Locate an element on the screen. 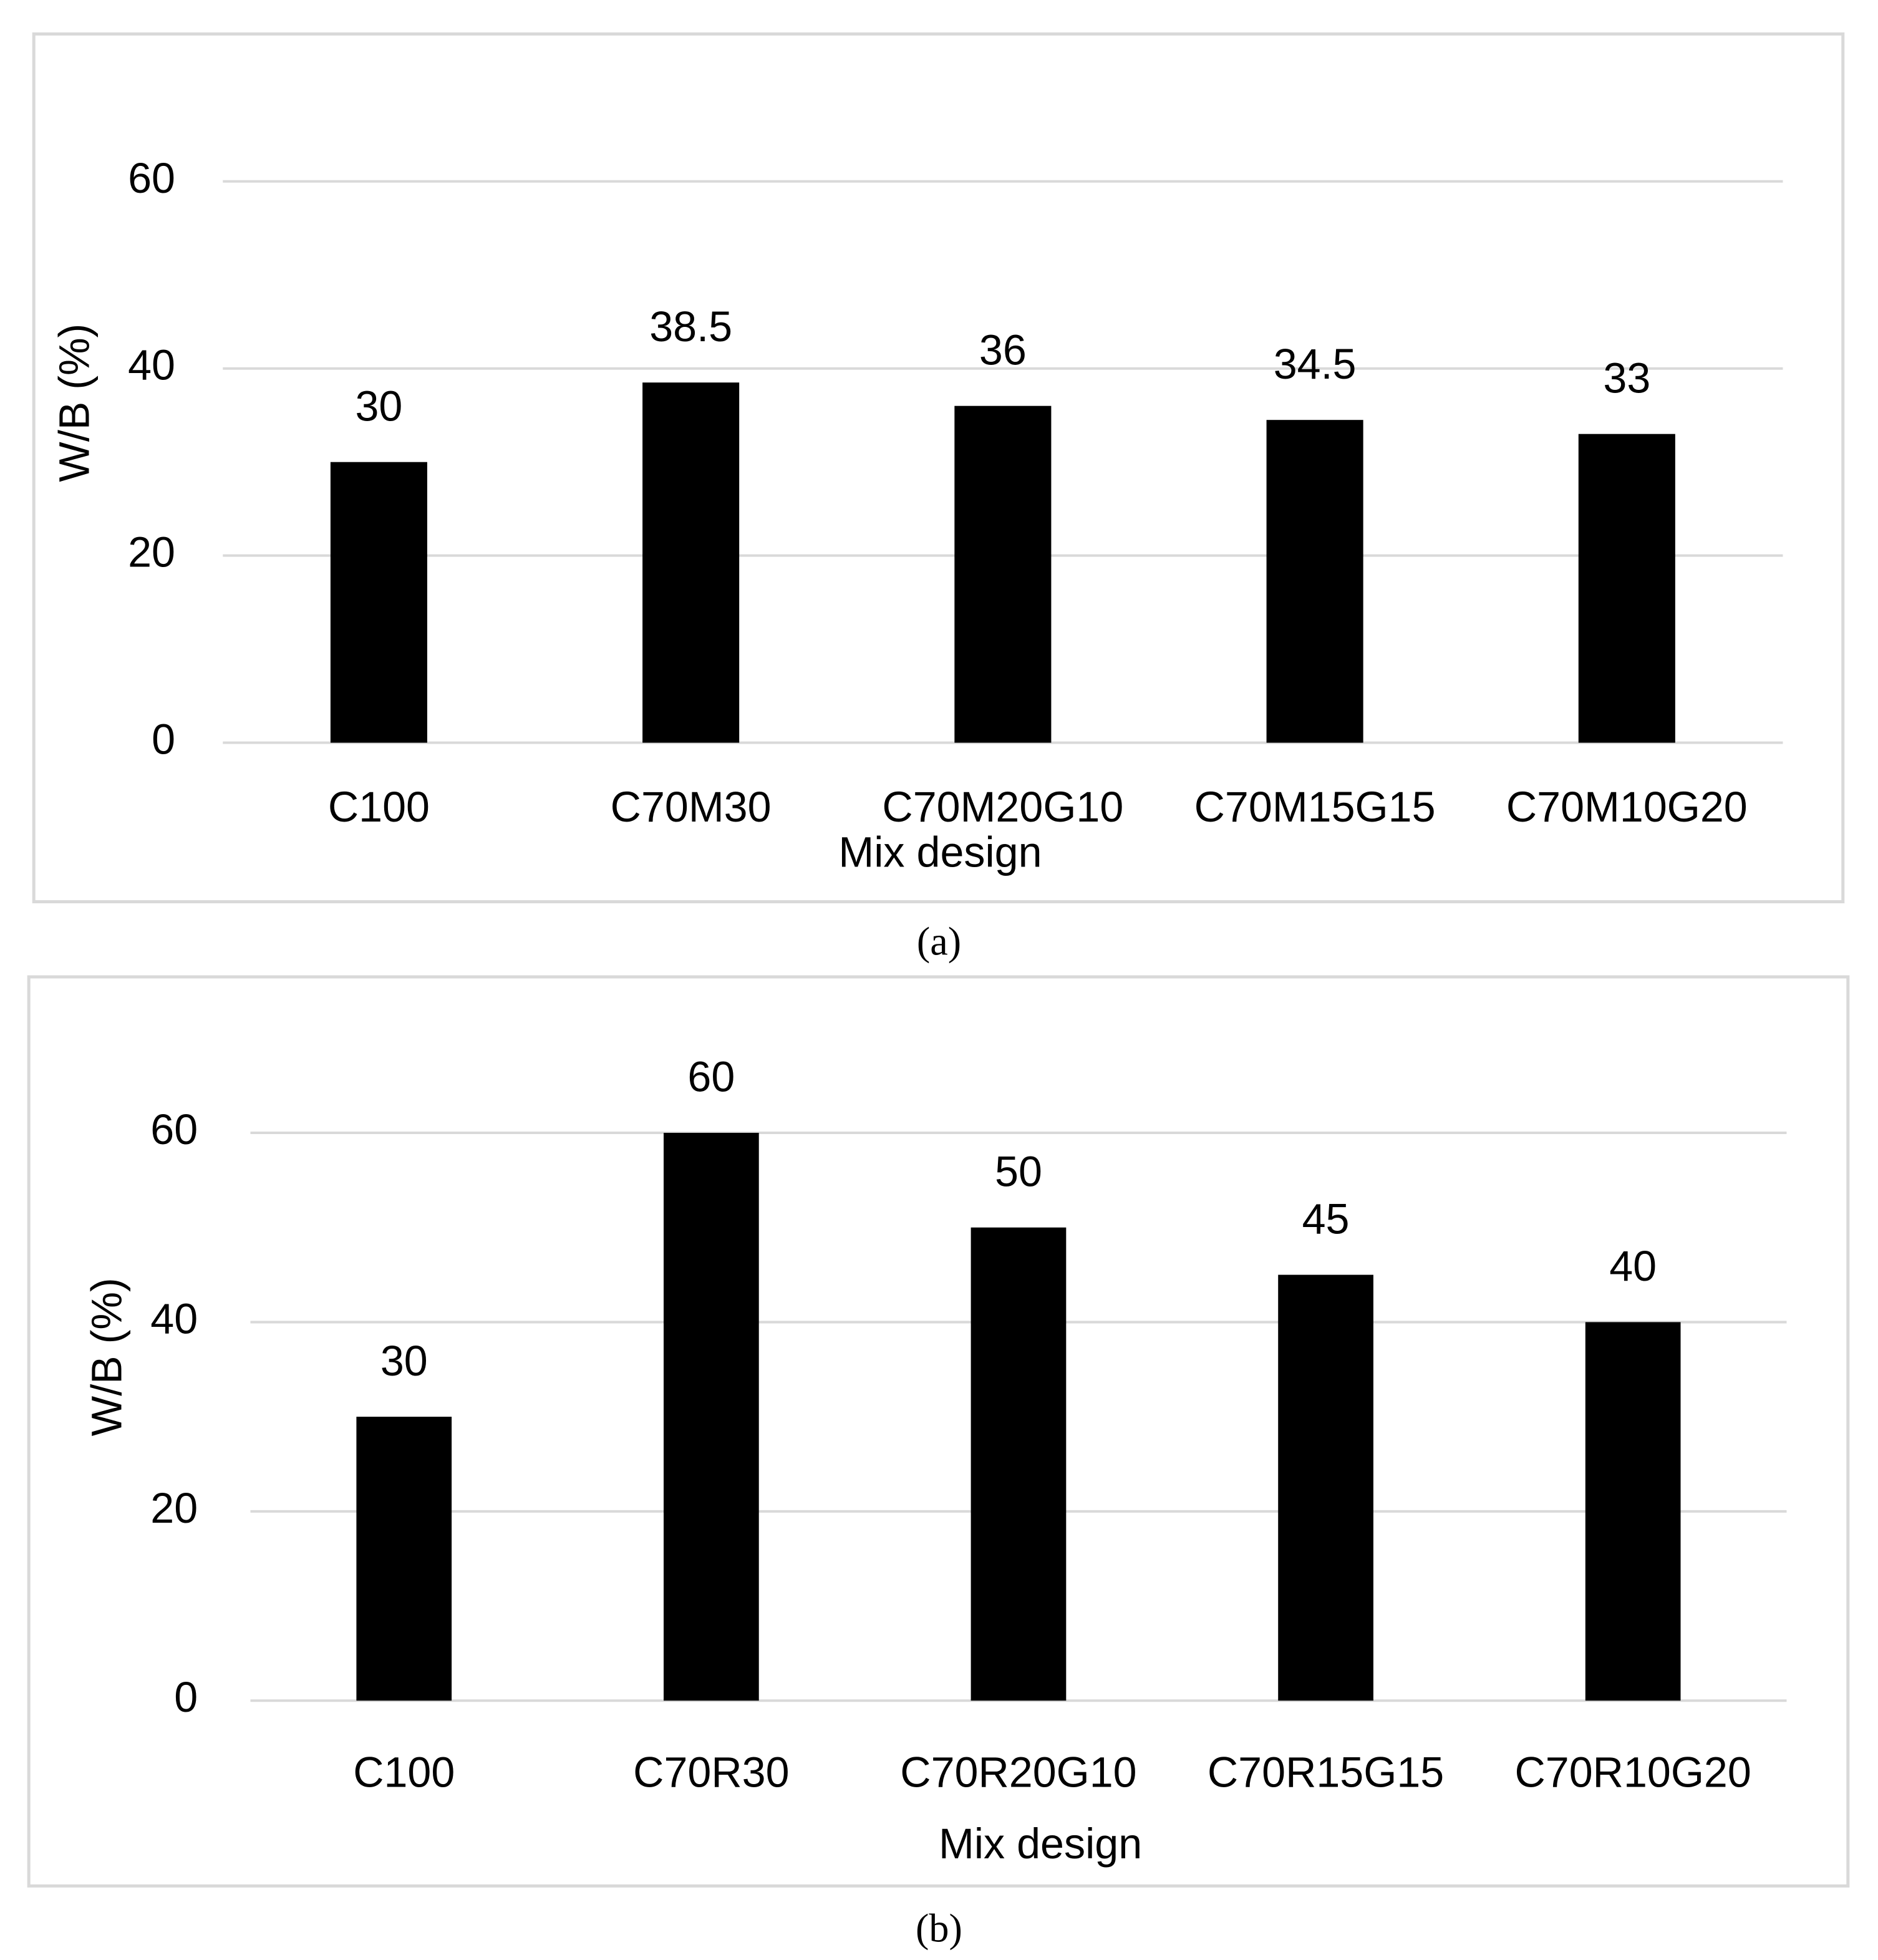 The height and width of the screenshot is (1960, 1878). x-tick-label: C70M10G20 is located at coordinates (1627, 807).